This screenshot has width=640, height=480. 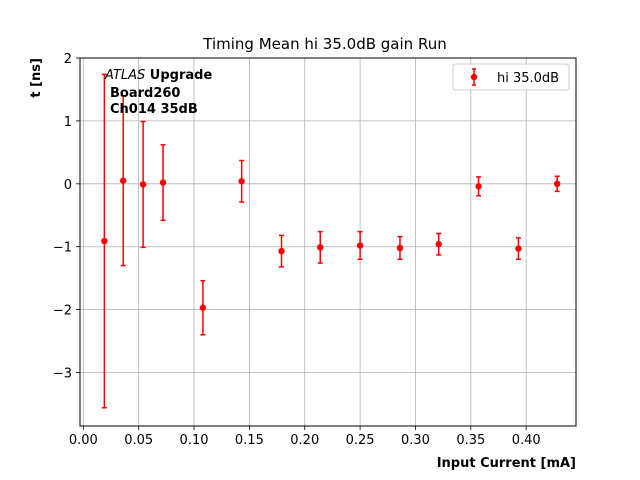 I want to click on legend-label: hi 35.0dB, so click(x=528, y=78).